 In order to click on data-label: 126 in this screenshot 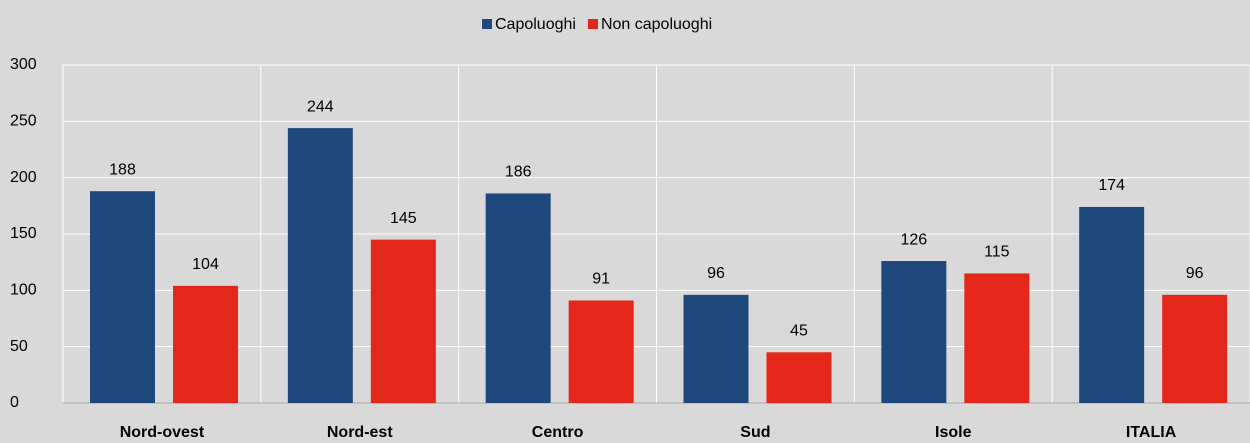, I will do `click(913, 239)`.